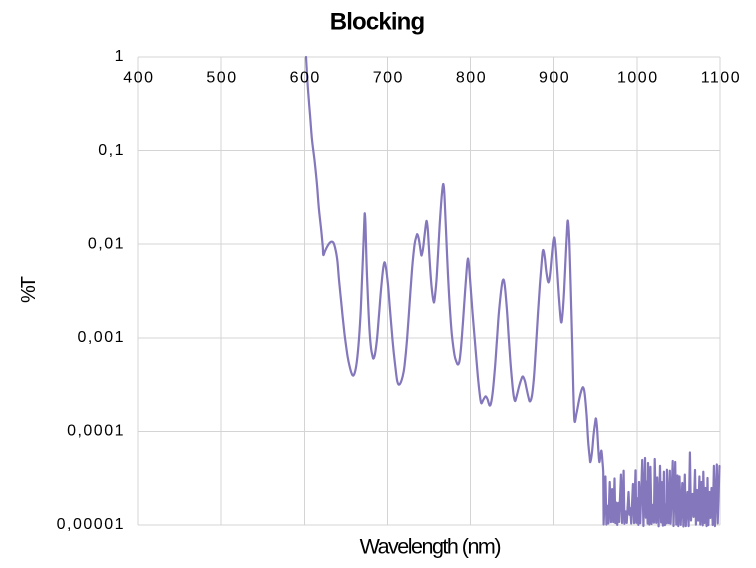 Image resolution: width=756 pixels, height=568 pixels. Describe the element at coordinates (138, 77) in the screenshot. I see `svg-text: 400` at that location.